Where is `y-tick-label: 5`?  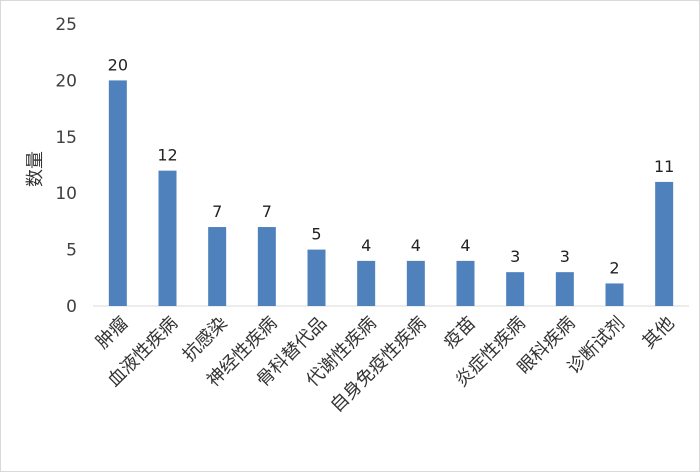 y-tick-label: 5 is located at coordinates (71, 251).